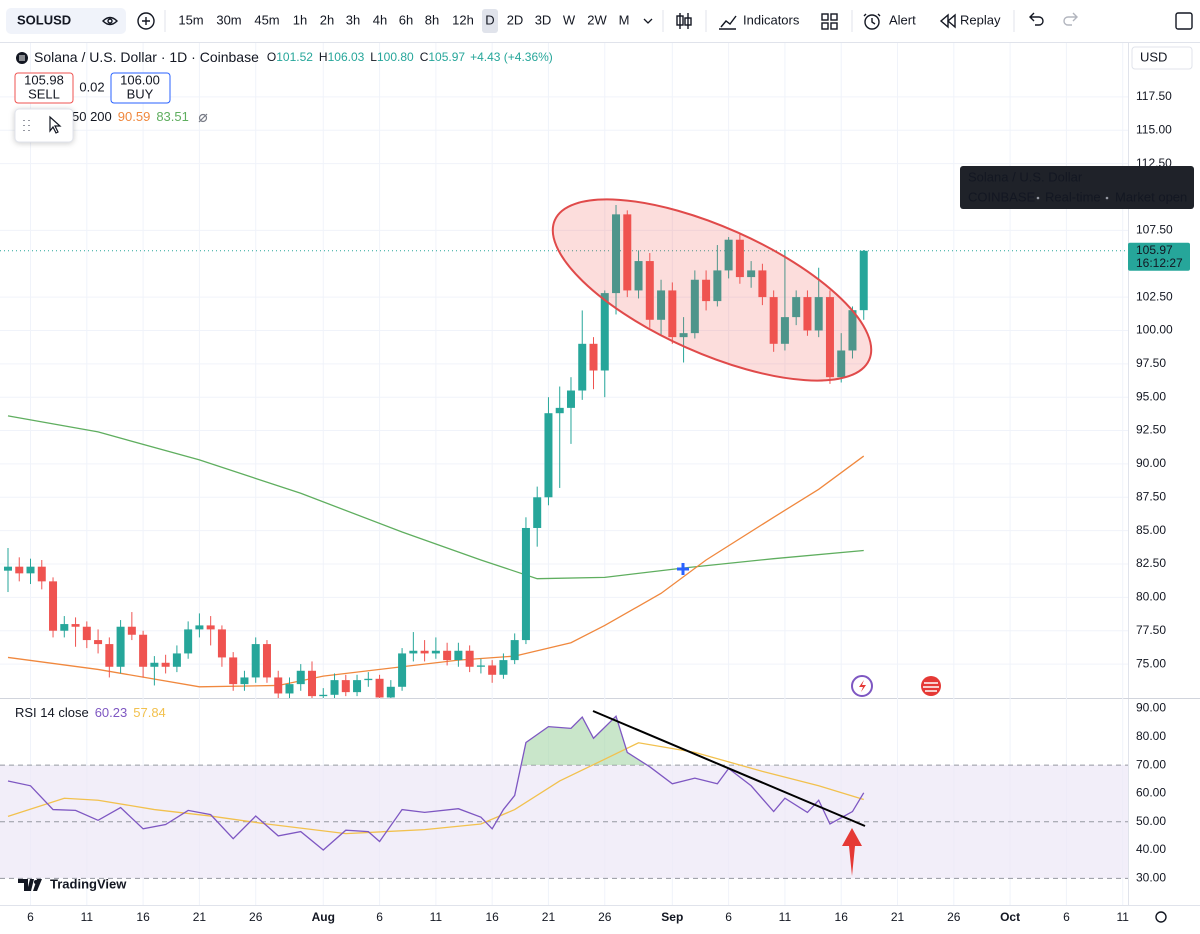 The width and height of the screenshot is (1200, 934). I want to click on tooltip-exchange: COINBASE, so click(1002, 196).